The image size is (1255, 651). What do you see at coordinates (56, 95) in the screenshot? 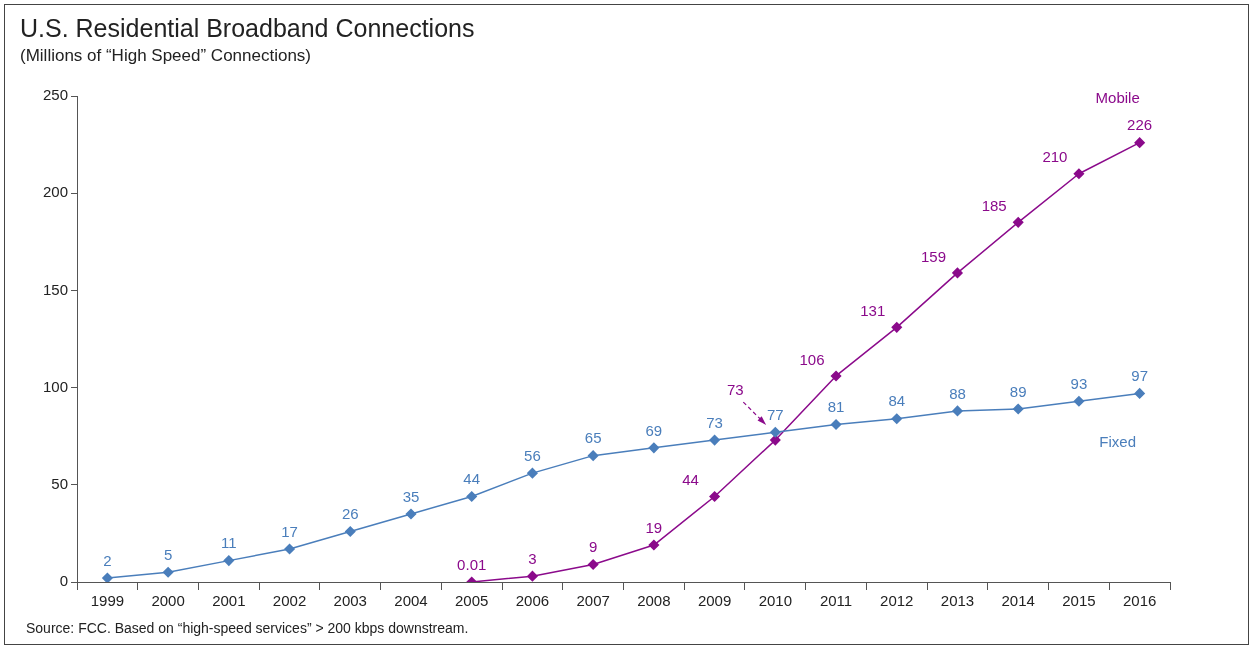
I see `y-tick-label: 250` at bounding box center [56, 95].